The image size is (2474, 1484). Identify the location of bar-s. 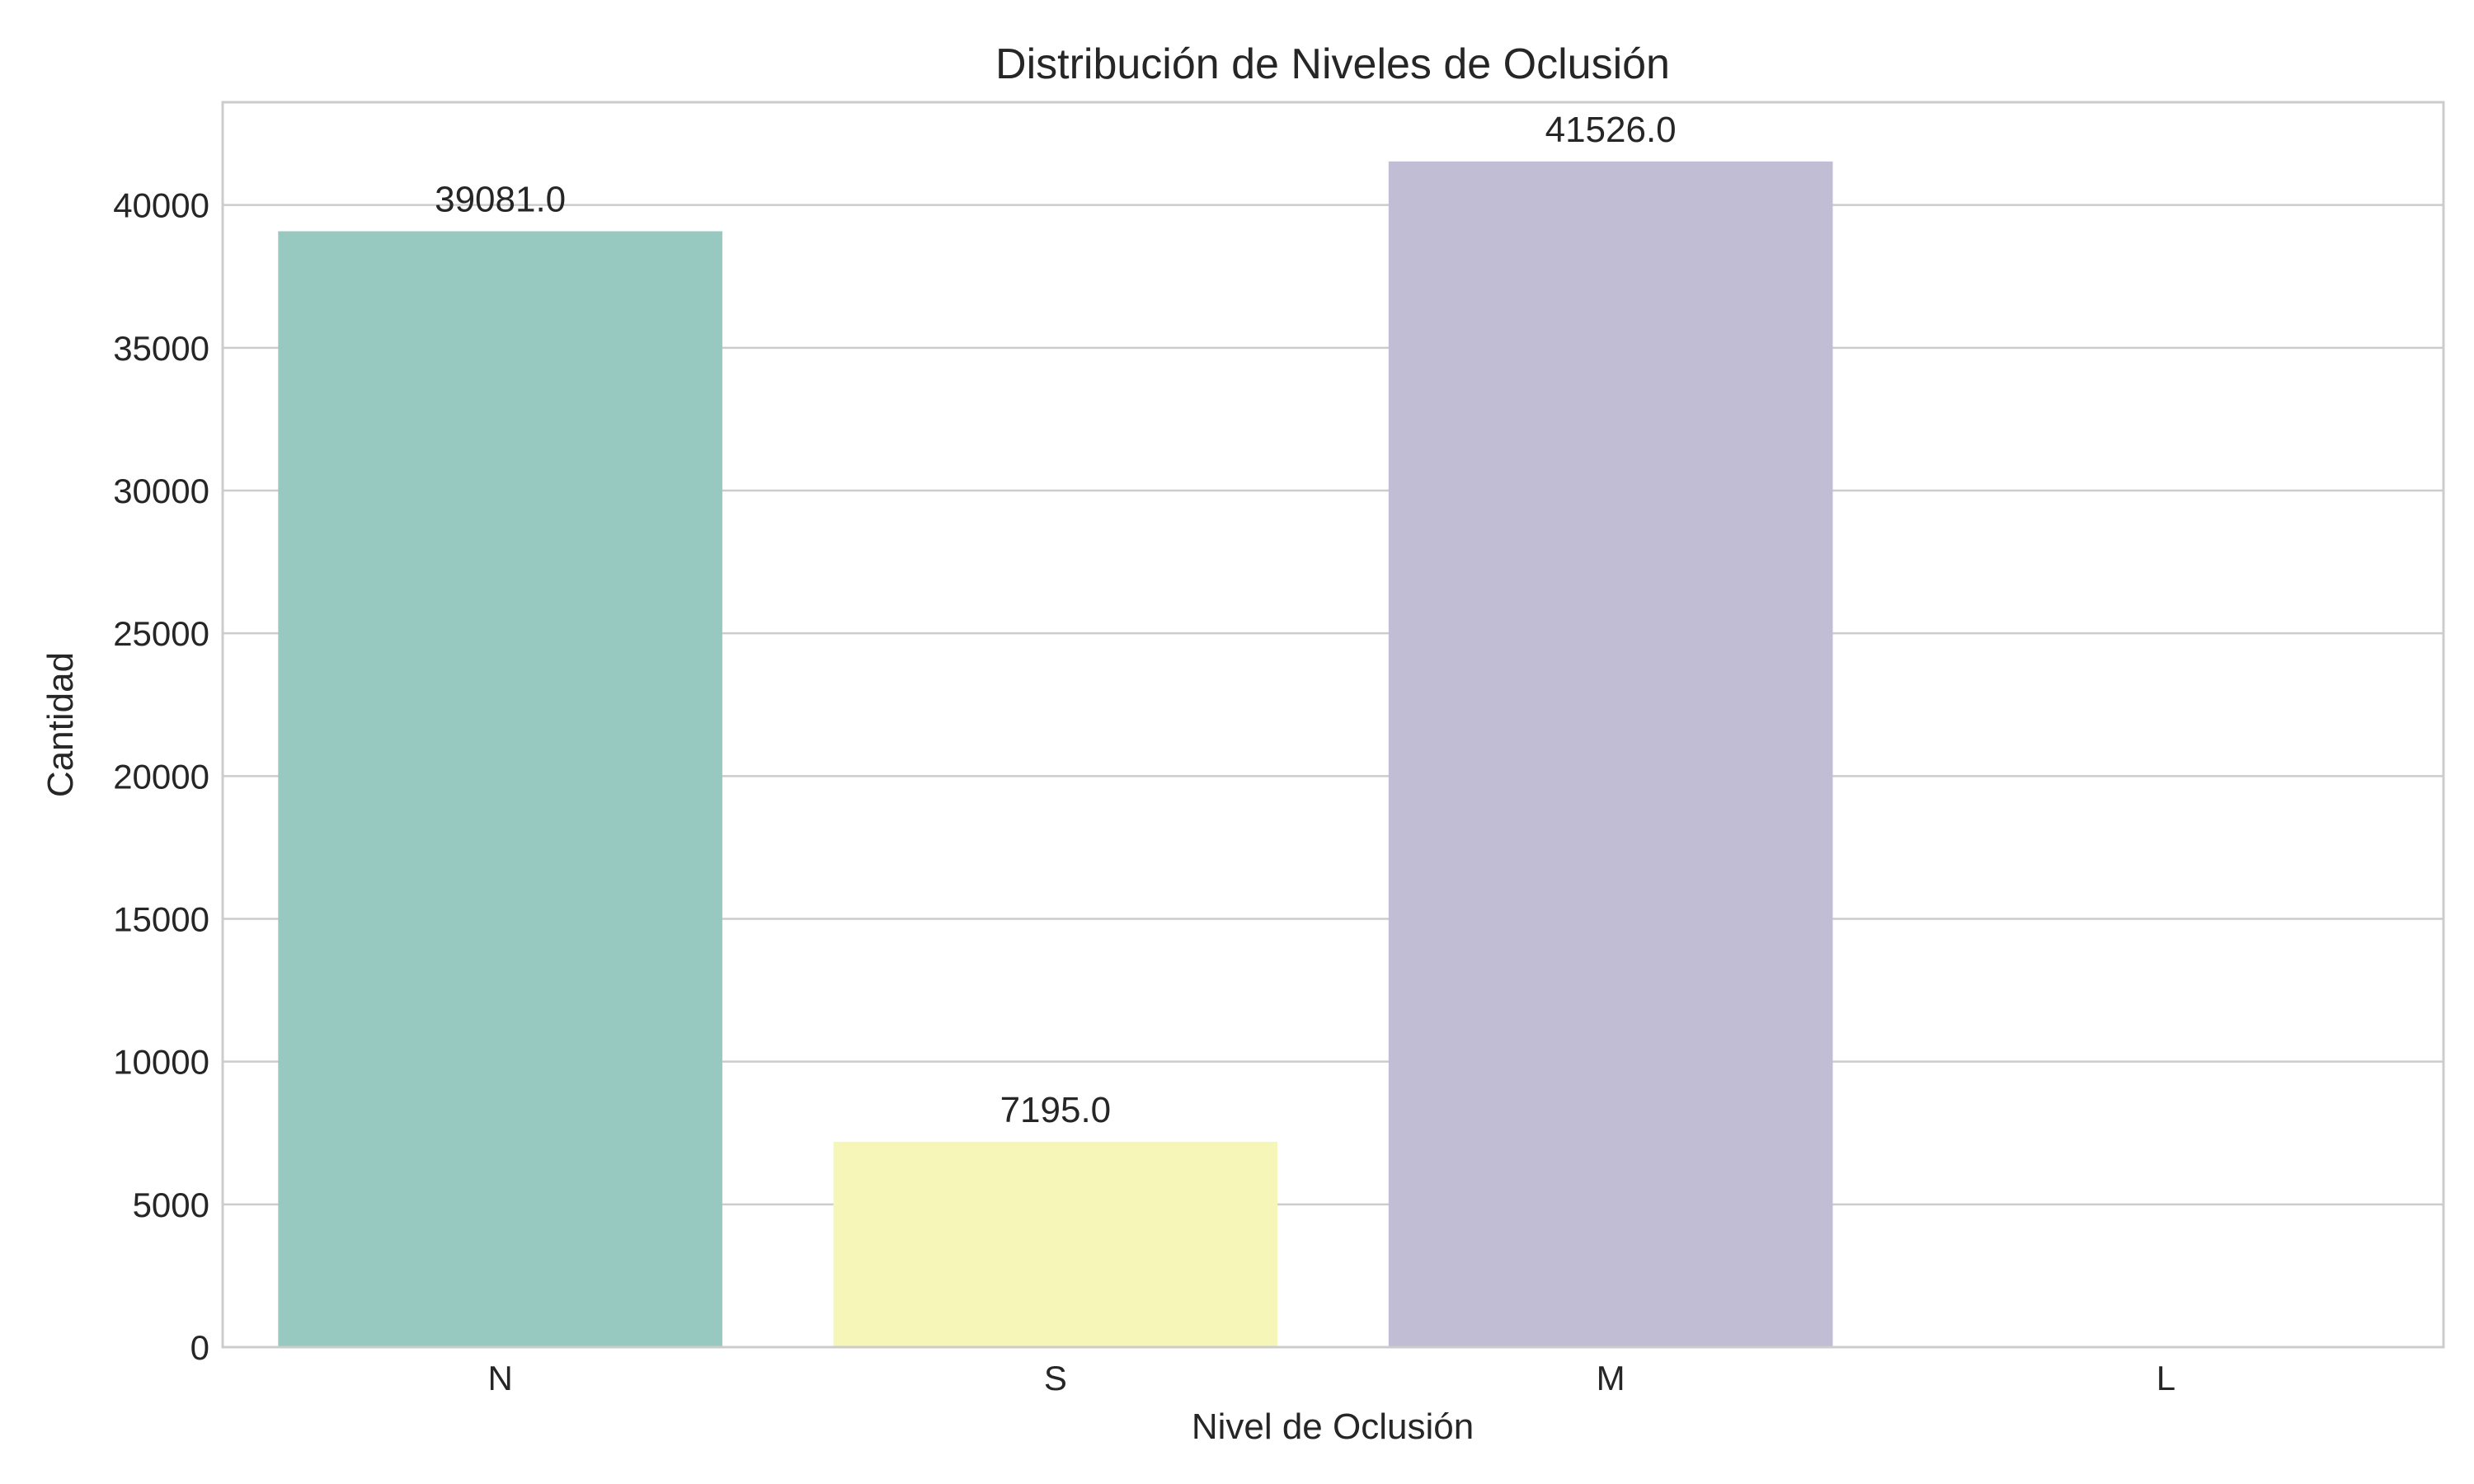
(1055, 1244).